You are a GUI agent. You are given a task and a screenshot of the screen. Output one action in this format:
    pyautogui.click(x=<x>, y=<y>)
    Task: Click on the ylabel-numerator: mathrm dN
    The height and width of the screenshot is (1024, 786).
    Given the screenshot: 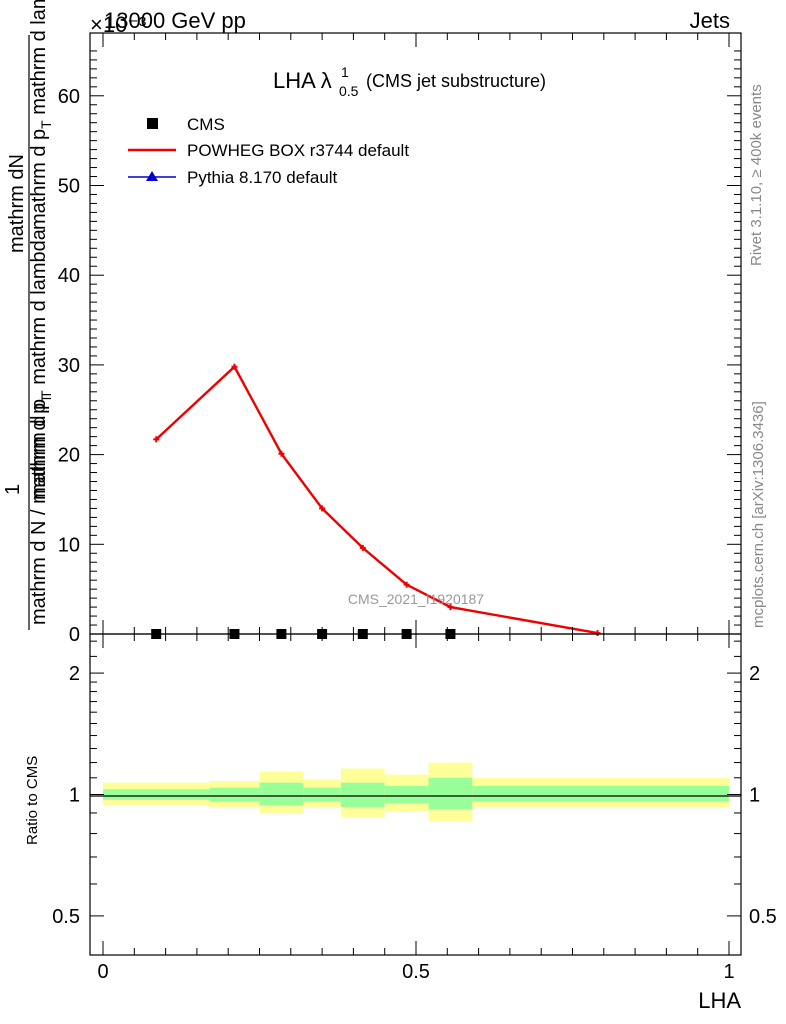 What is the action you would take?
    pyautogui.click(x=17, y=203)
    